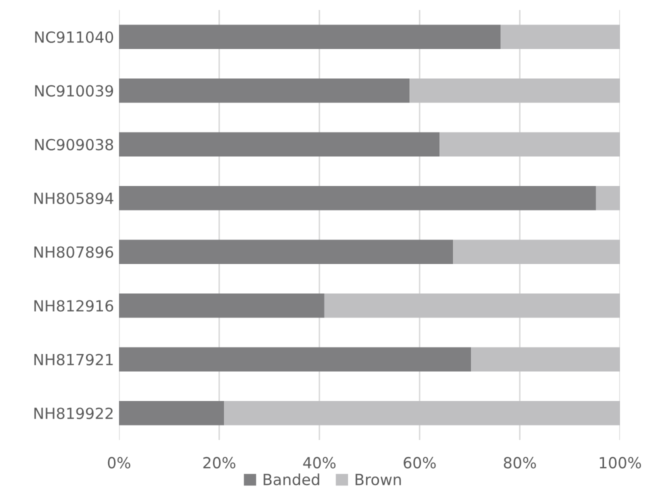 The height and width of the screenshot is (502, 646). What do you see at coordinates (620, 462) in the screenshot?
I see `x-tick-label: 100%` at bounding box center [620, 462].